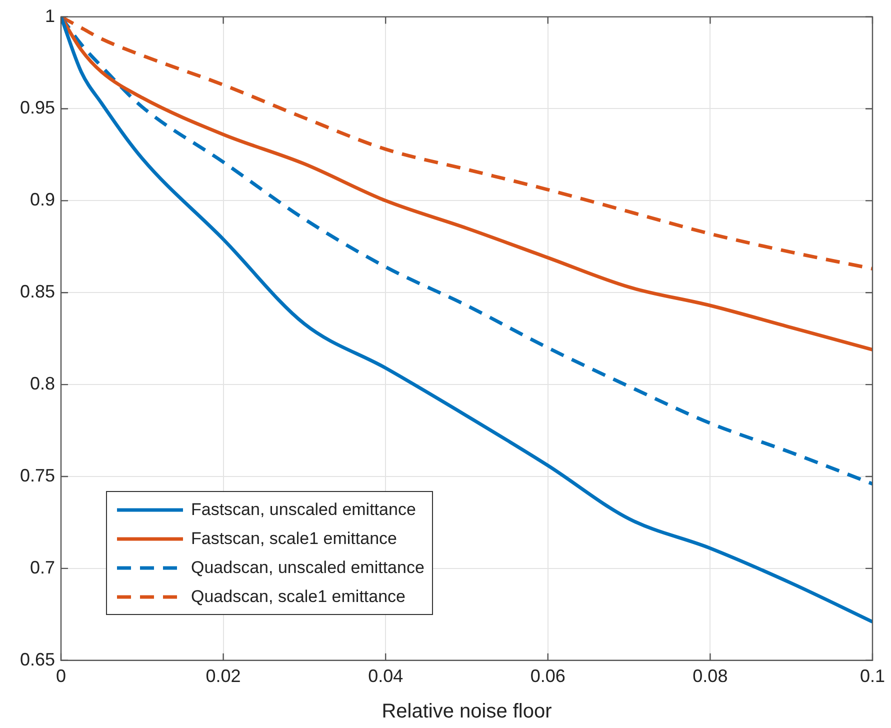  What do you see at coordinates (223, 676) in the screenshot?
I see `x-tick-label: 0.02` at bounding box center [223, 676].